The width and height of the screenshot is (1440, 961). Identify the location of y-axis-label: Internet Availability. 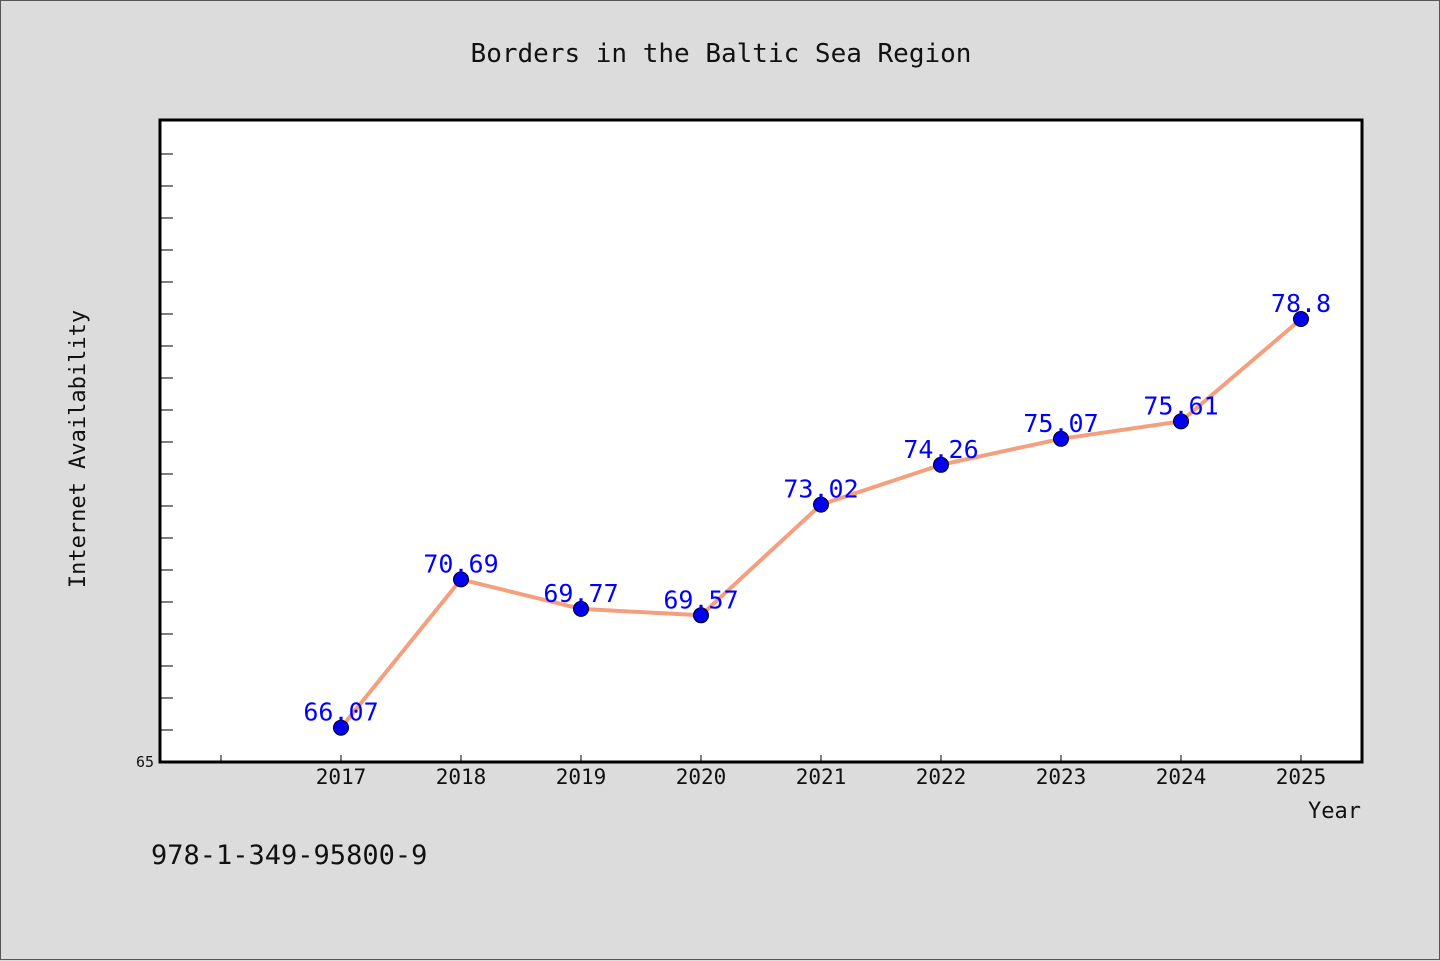
(78, 449).